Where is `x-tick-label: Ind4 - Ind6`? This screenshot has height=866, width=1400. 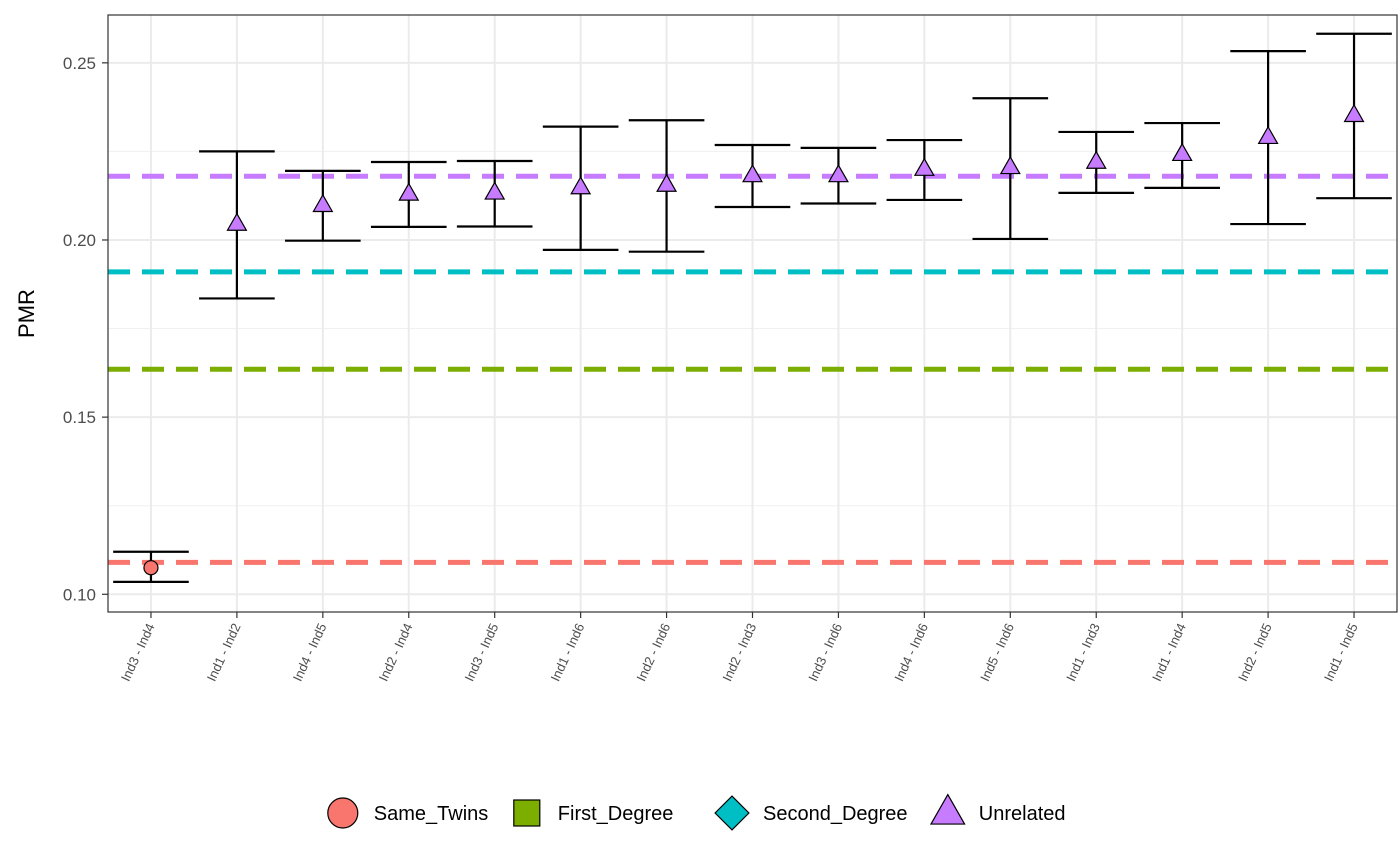 x-tick-label: Ind4 - Ind6 is located at coordinates (911, 652).